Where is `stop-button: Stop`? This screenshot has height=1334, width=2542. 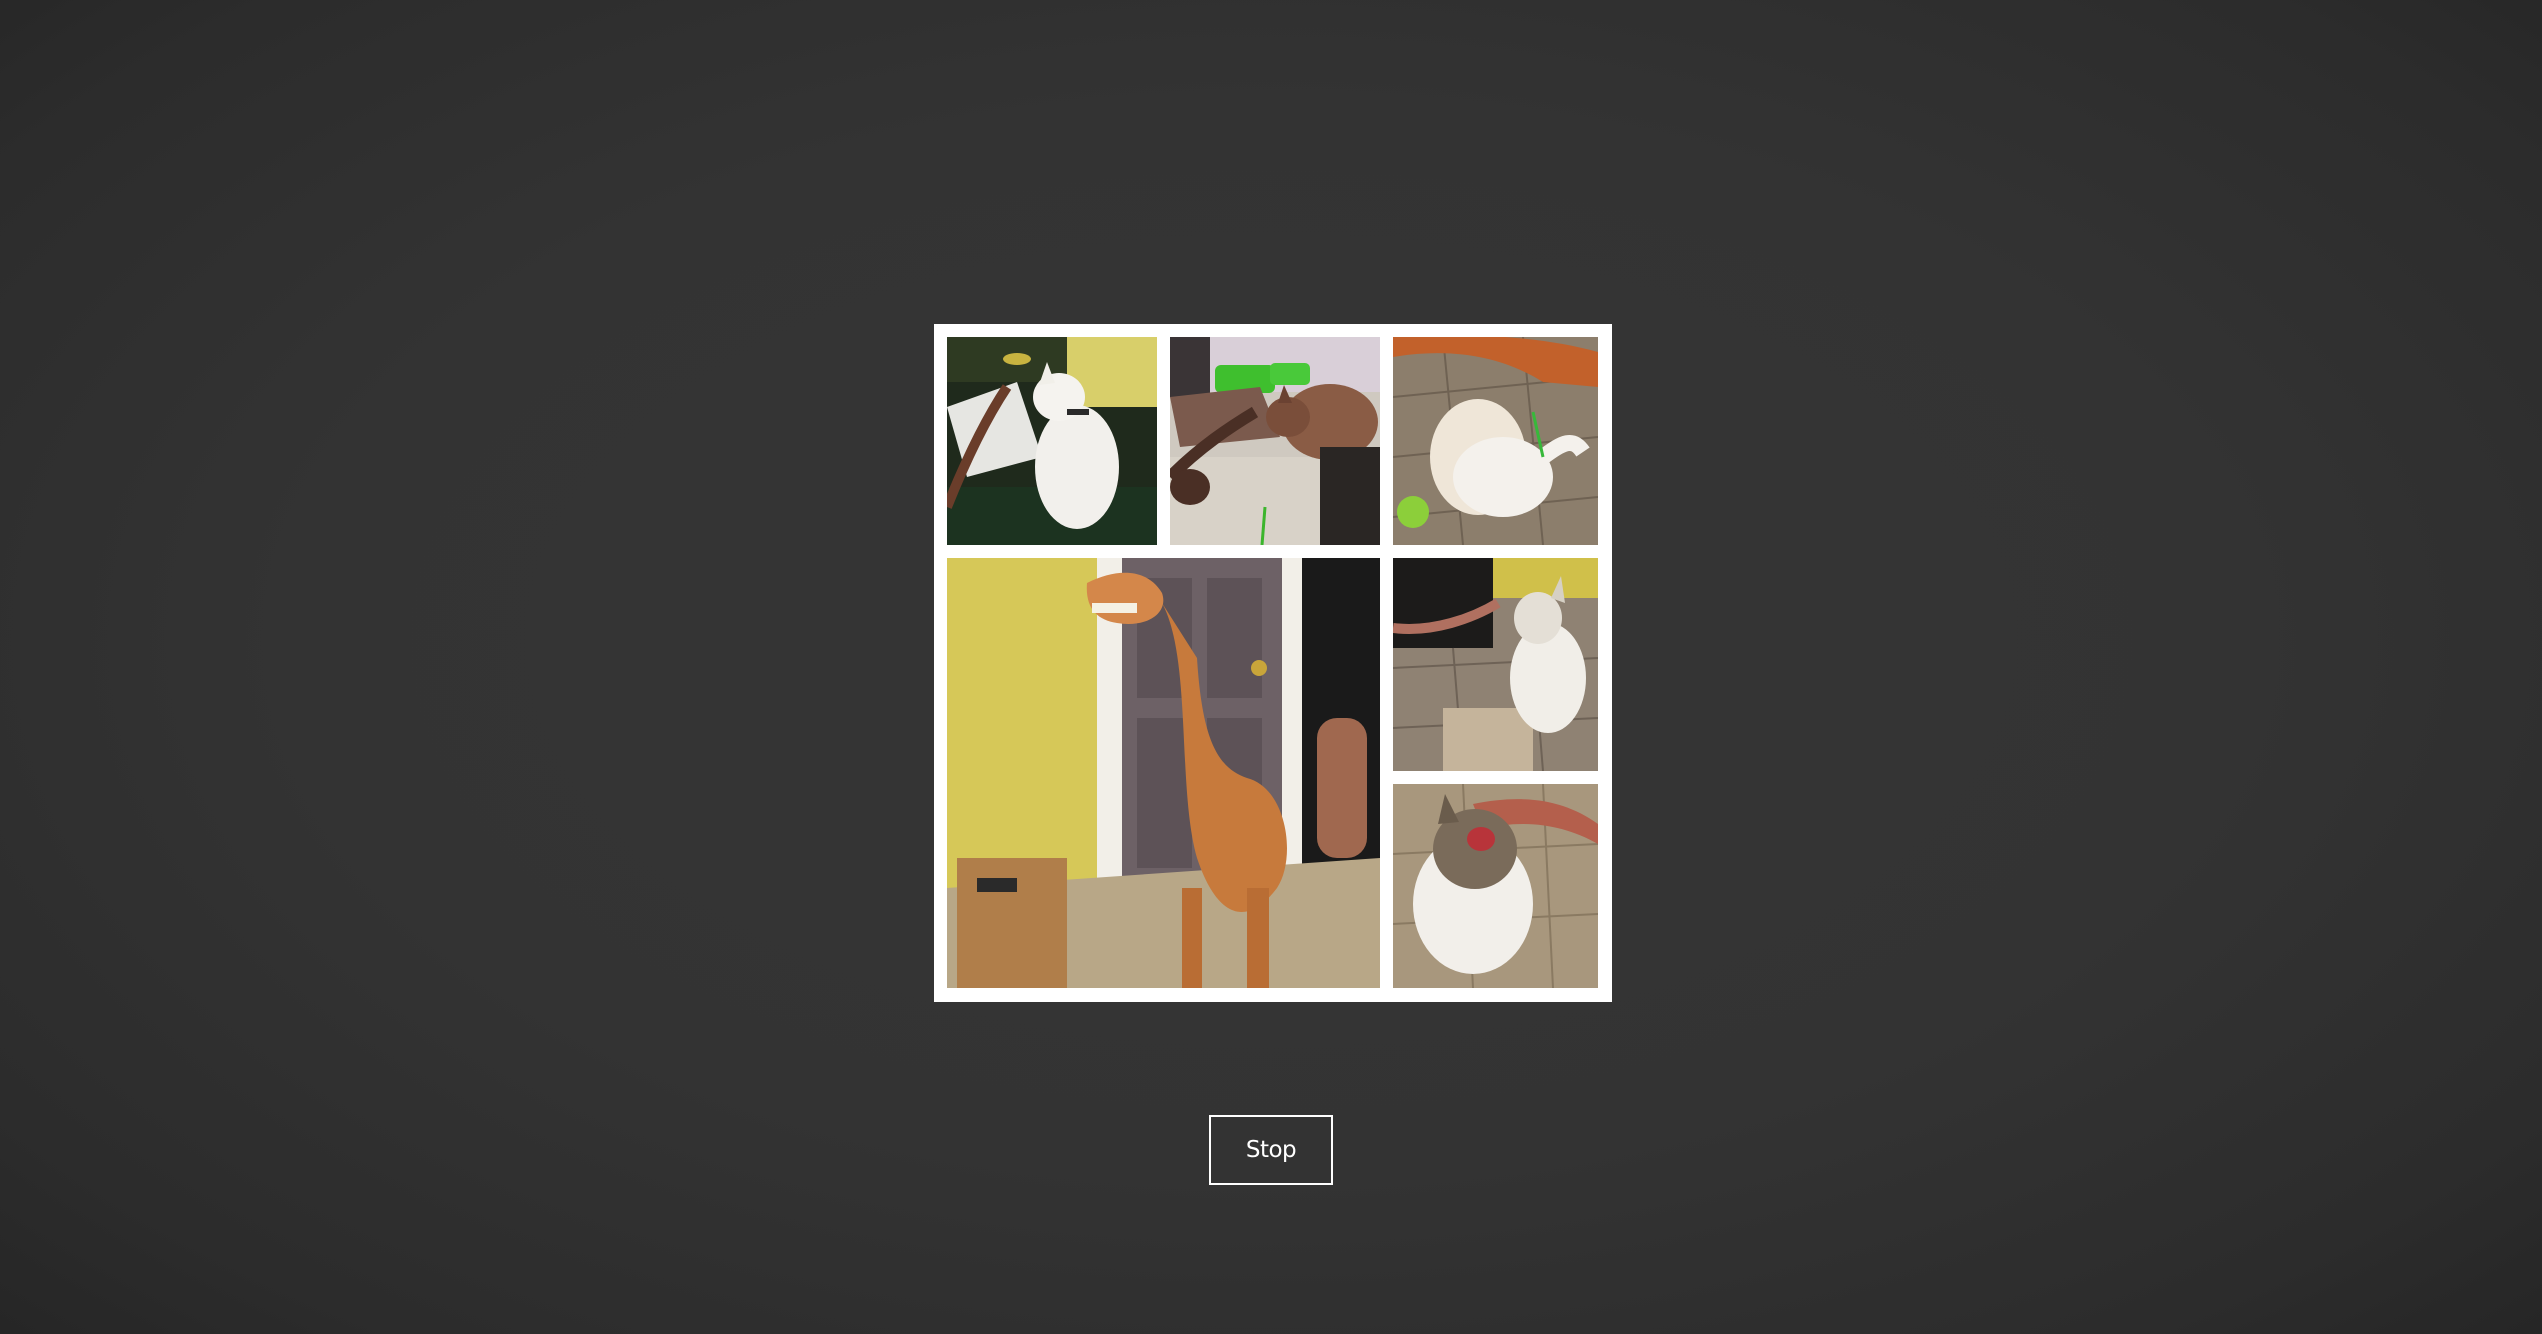
stop-button: Stop is located at coordinates (1271, 1150).